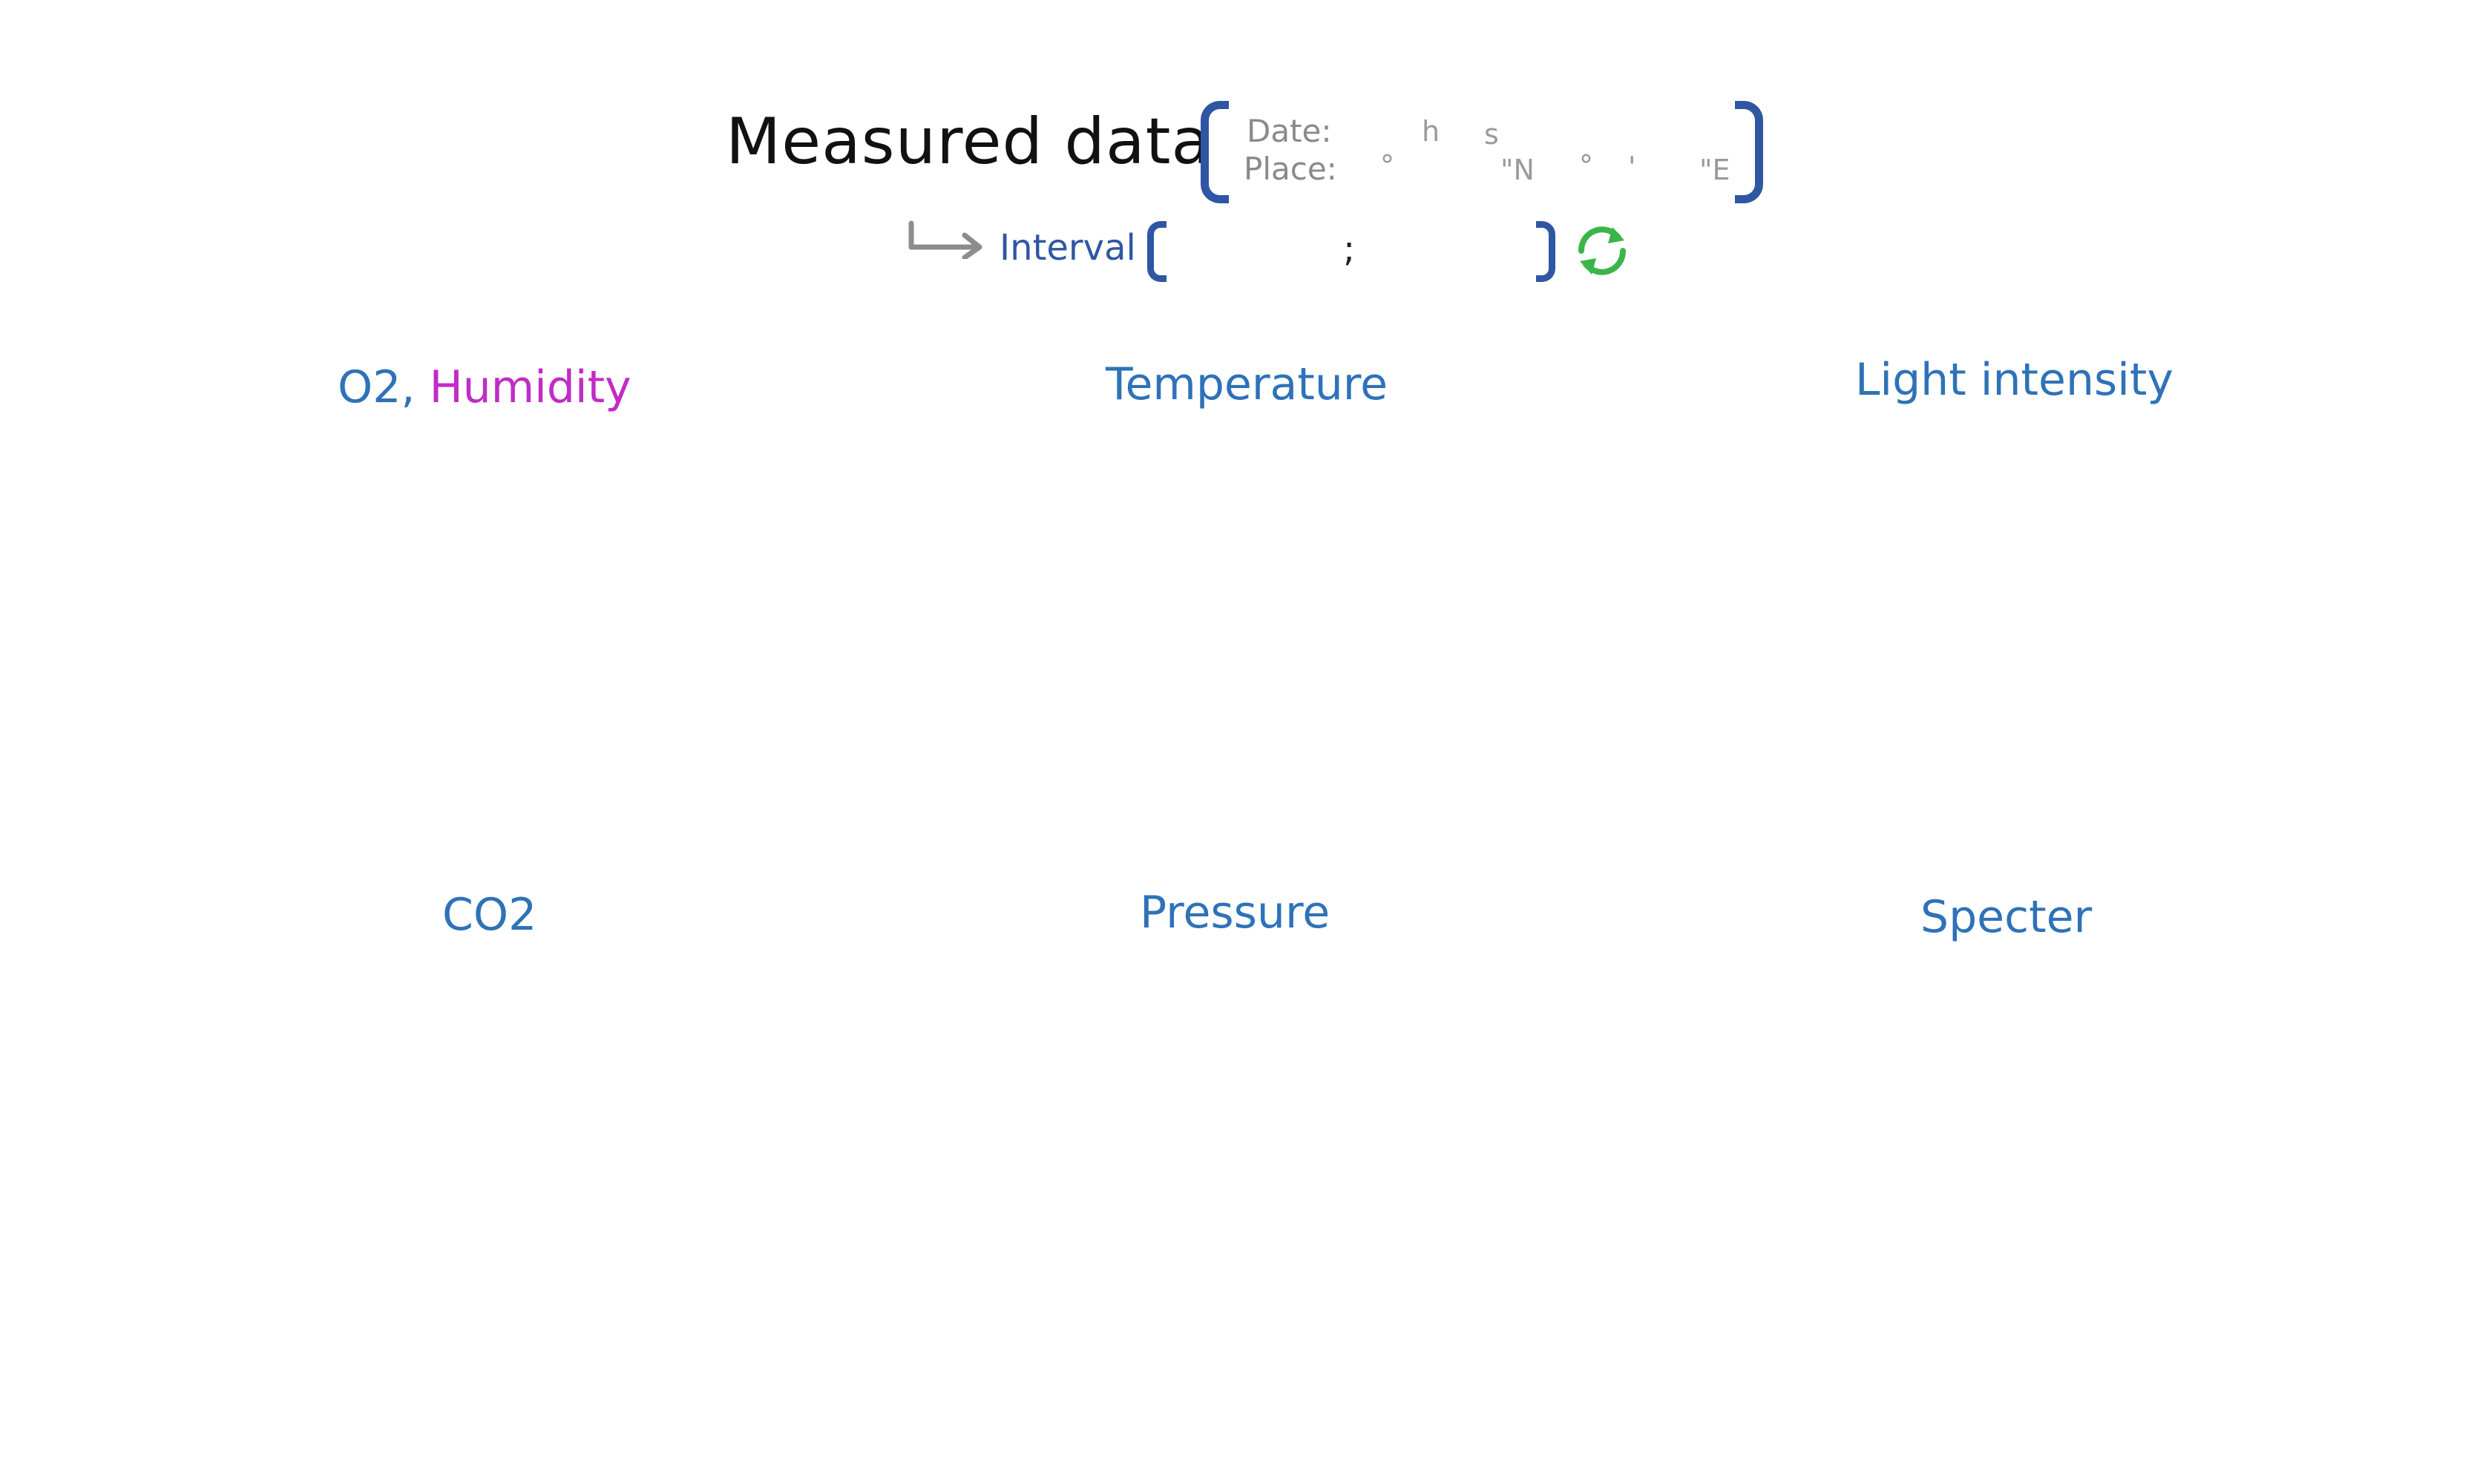 The image size is (2474, 1484). I want to click on interval-bracket-left, so click(1157, 251).